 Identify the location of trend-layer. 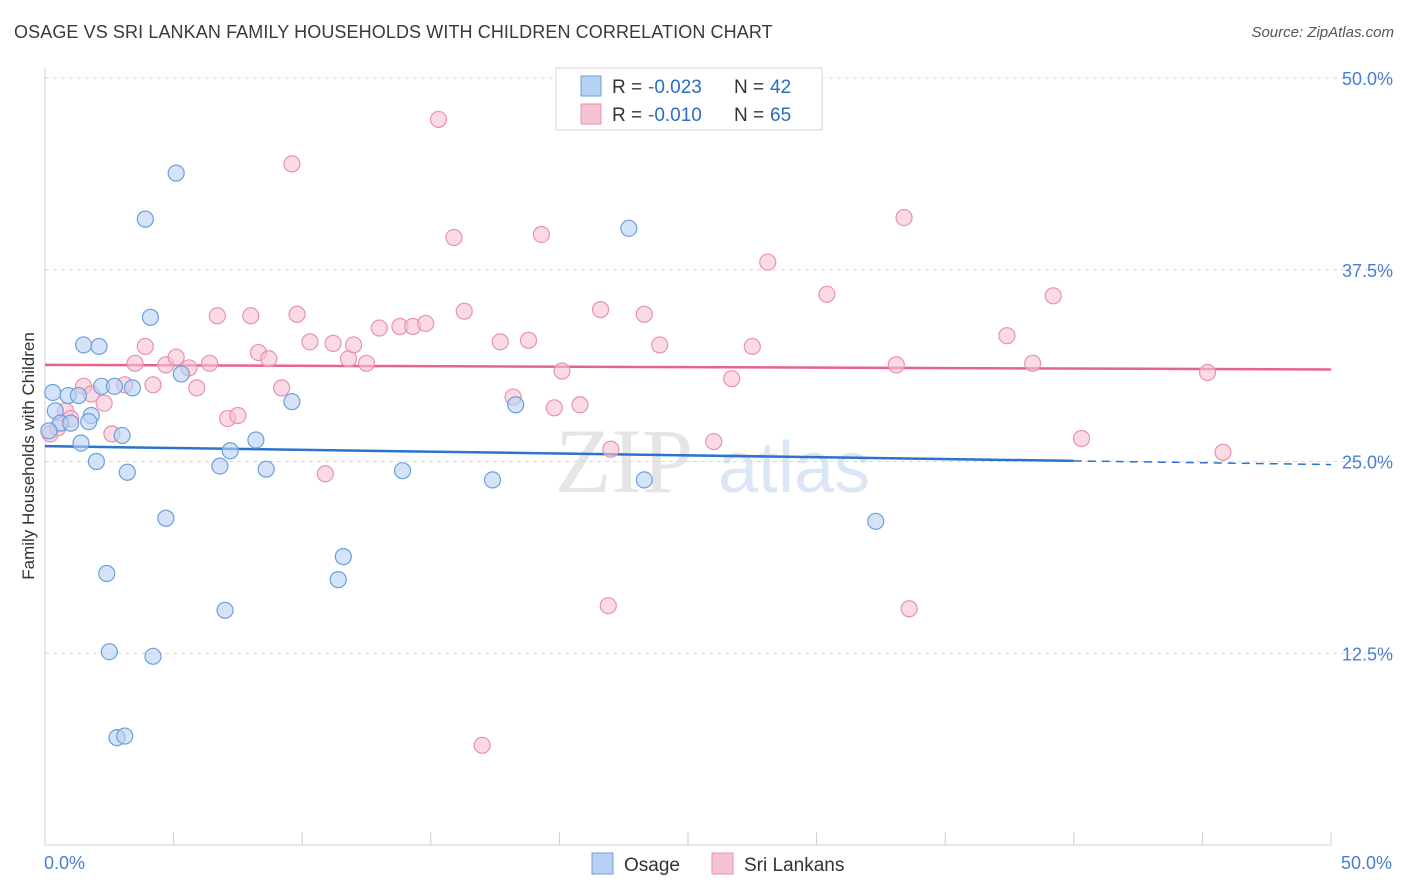
(688, 414).